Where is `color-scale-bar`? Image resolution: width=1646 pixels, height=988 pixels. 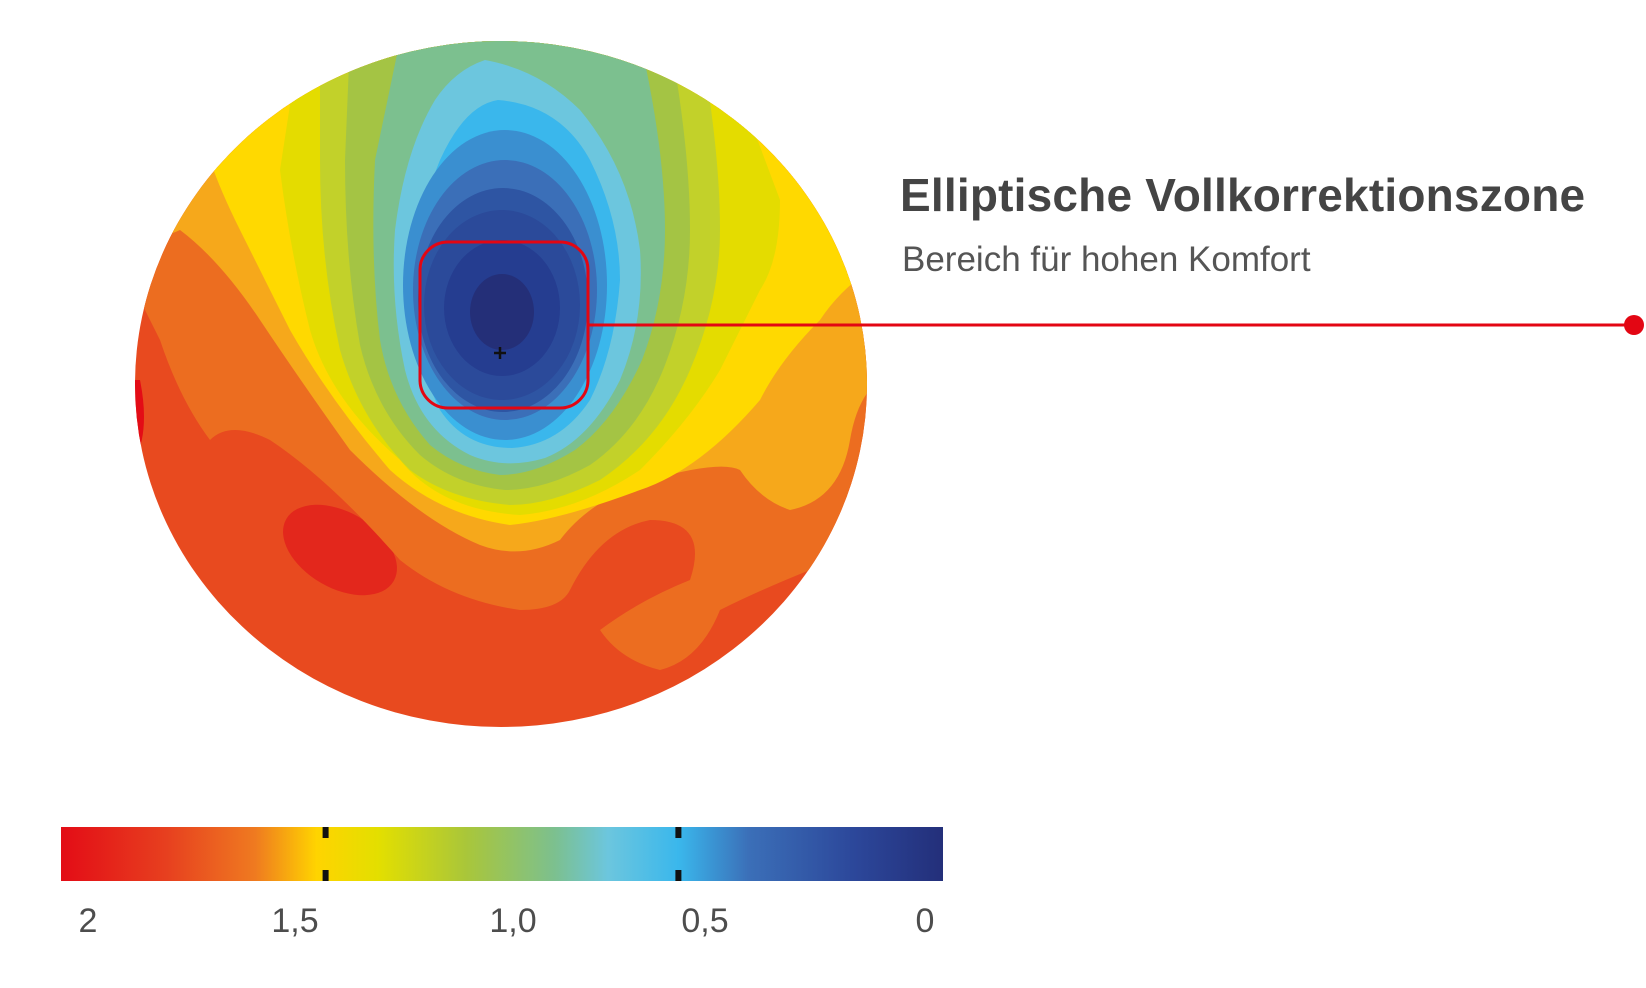
color-scale-bar is located at coordinates (502, 854).